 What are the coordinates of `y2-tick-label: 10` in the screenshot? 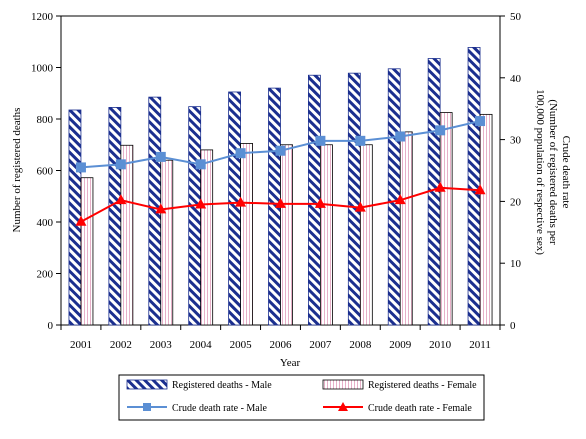 It's located at (516, 264).